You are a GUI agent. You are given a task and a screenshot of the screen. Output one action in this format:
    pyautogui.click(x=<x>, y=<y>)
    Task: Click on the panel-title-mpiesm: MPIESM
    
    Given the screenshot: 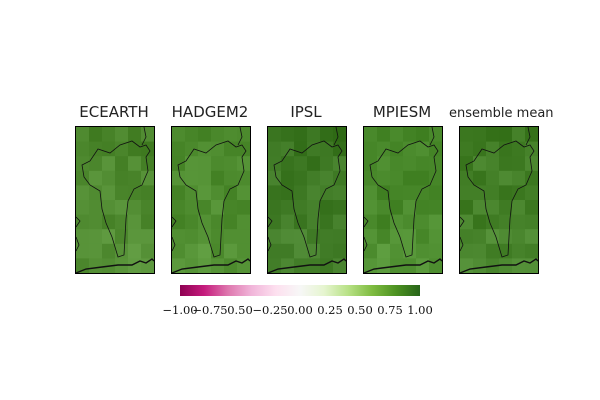 What is the action you would take?
    pyautogui.click(x=402, y=112)
    